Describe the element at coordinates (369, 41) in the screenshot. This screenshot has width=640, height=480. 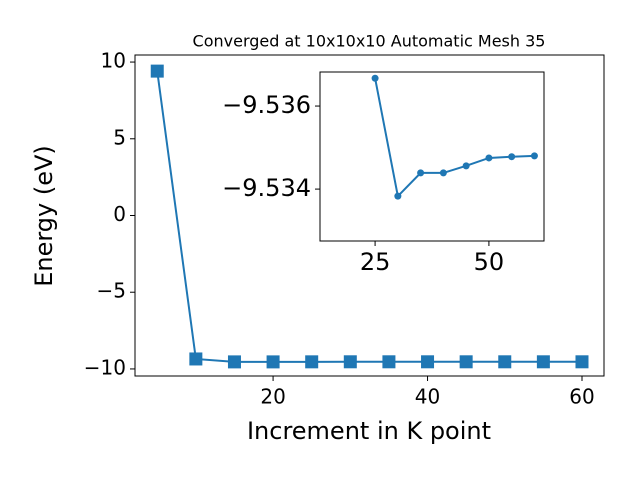
I see `chart-title: Converged at 10x10x10 Automatic Mesh 35` at that location.